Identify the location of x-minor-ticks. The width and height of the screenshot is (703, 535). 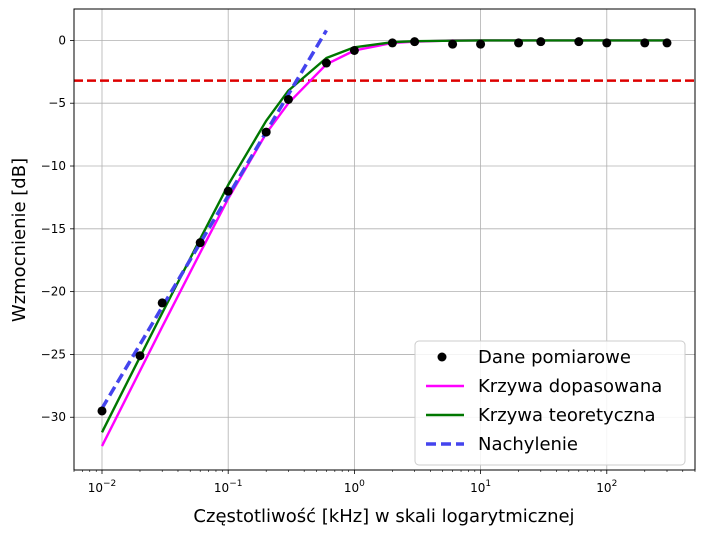
(384, 471).